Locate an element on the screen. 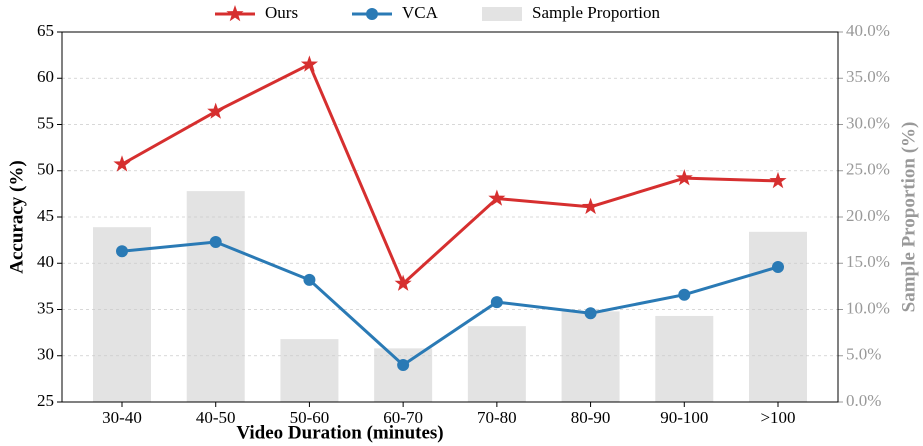 The width and height of the screenshot is (923, 446). y-tick-label: 55 is located at coordinates (45, 122).